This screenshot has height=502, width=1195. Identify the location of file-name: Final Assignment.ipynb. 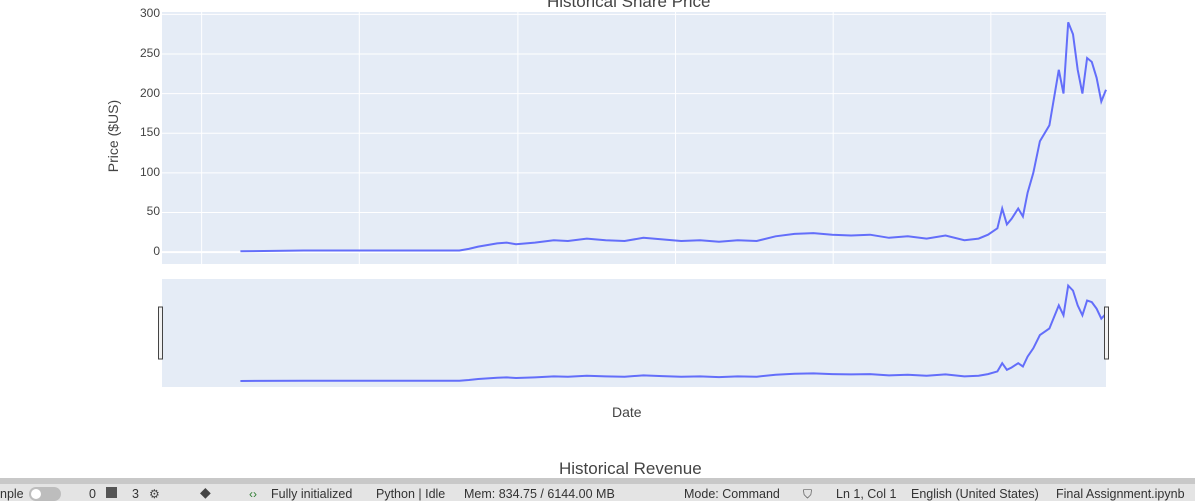
(1120, 494).